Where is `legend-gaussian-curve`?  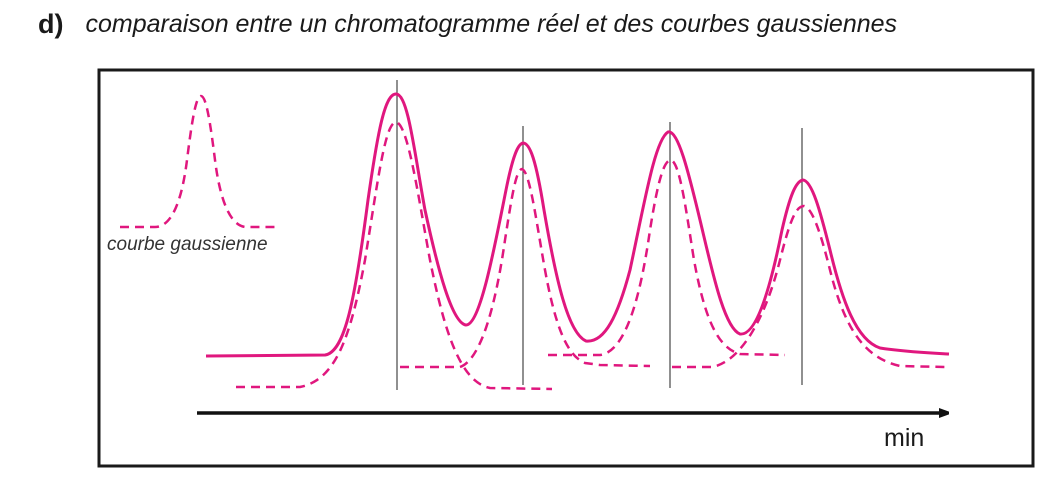
legend-gaussian-curve is located at coordinates (199, 161).